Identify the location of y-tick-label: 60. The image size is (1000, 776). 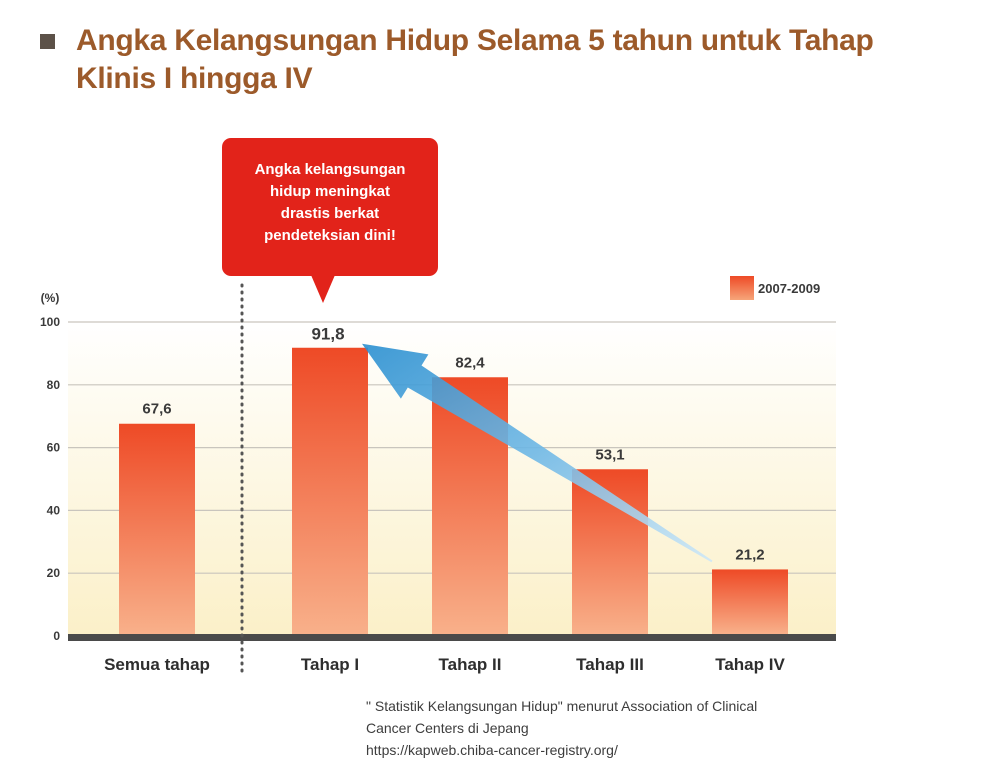
(54, 448).